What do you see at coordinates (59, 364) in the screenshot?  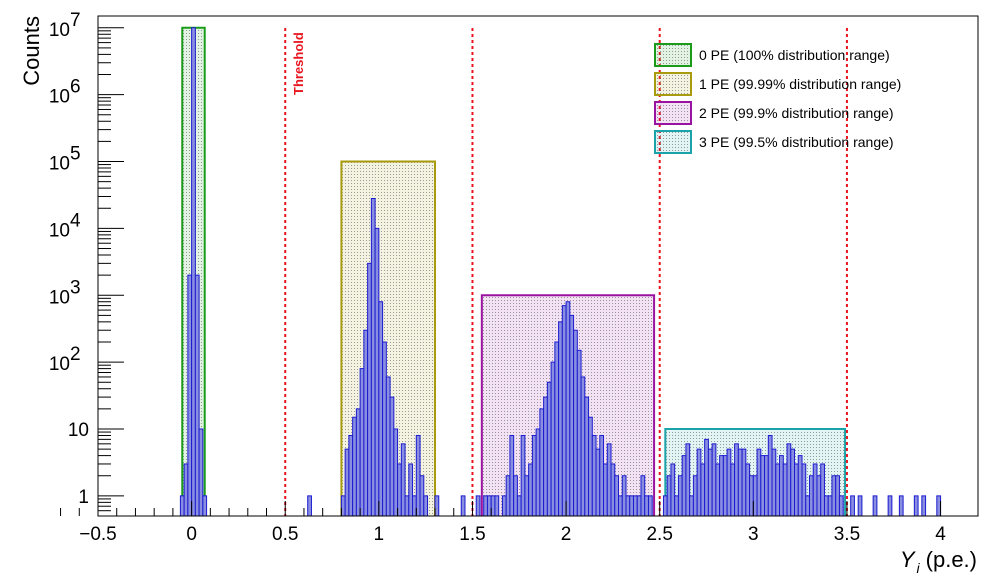 I see `y-tick-label-2: 10` at bounding box center [59, 364].